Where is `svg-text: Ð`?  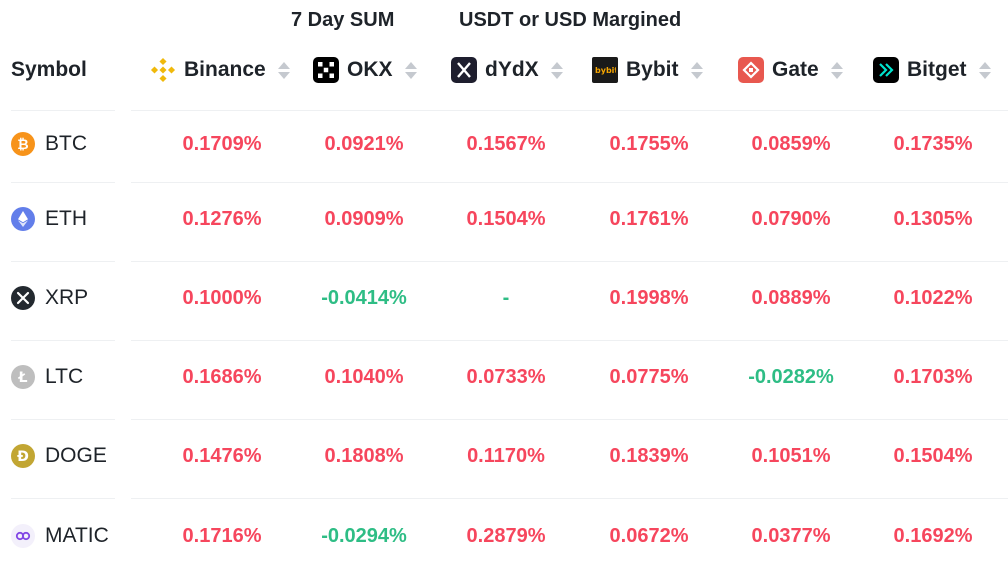 svg-text: Ð is located at coordinates (23, 457).